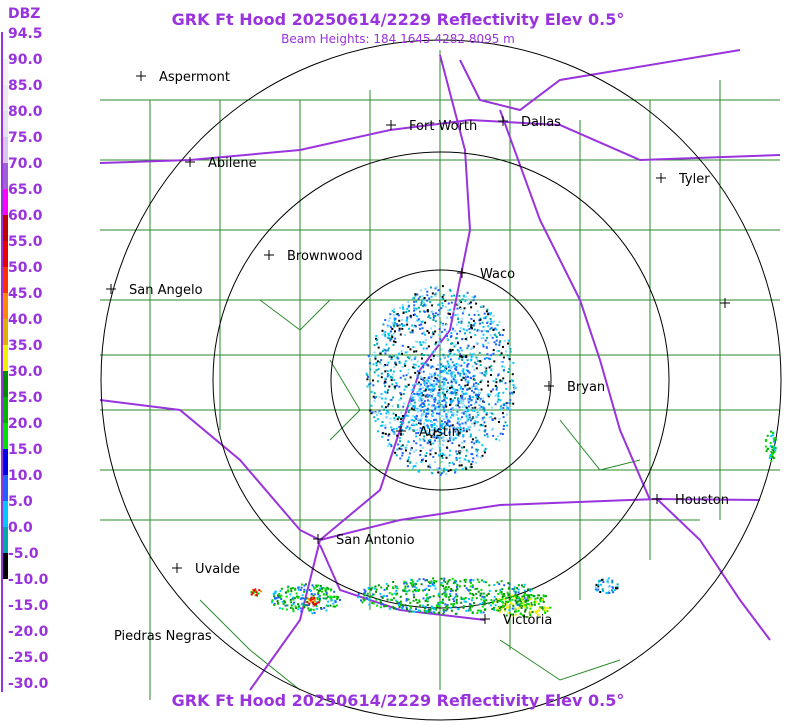 This screenshot has height=726, width=797. What do you see at coordinates (443, 126) in the screenshot?
I see `city-label: Fort Worth` at bounding box center [443, 126].